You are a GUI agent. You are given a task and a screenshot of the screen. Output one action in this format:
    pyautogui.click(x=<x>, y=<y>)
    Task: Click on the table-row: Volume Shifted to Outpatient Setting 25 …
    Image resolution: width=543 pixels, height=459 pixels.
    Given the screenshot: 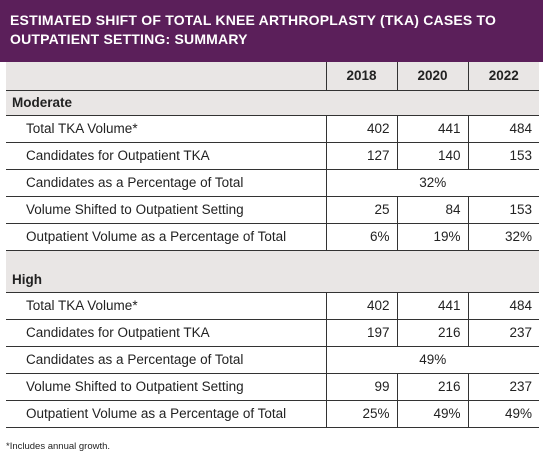 What is the action you would take?
    pyautogui.click(x=272, y=210)
    